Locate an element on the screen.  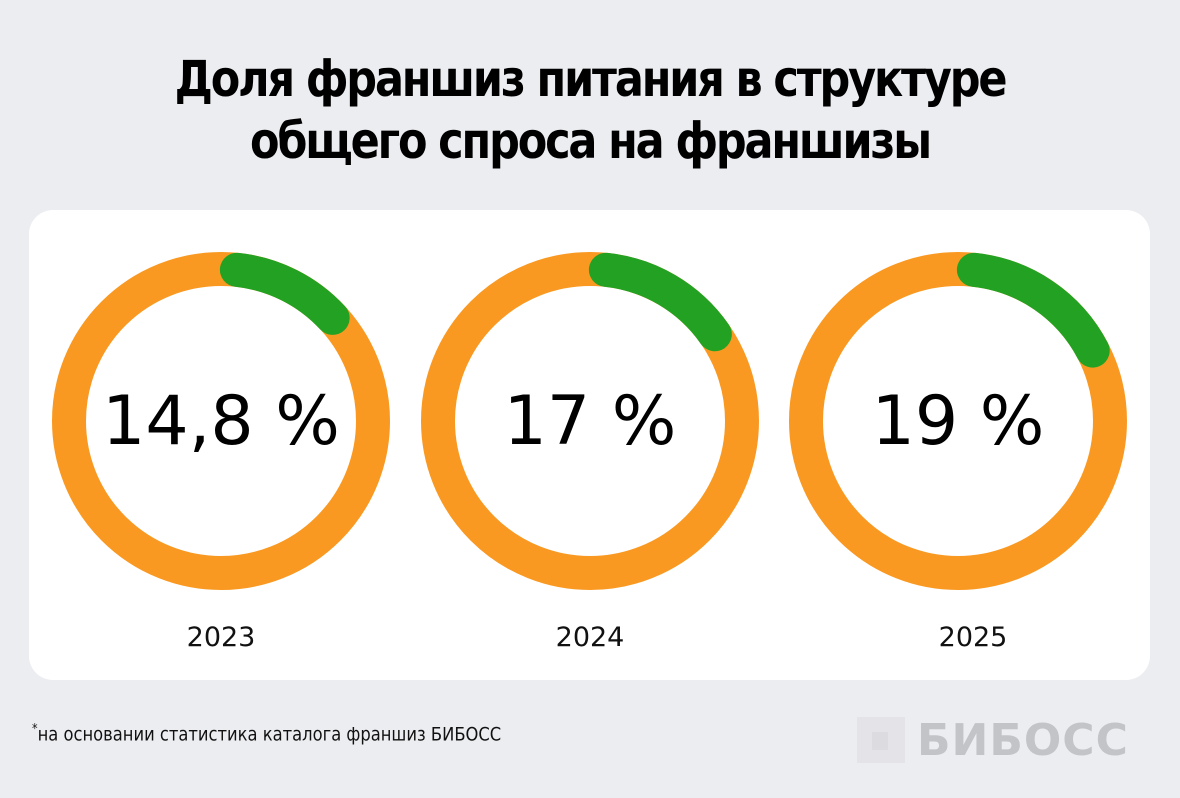
year-label-2024: 2024 is located at coordinates (590, 637).